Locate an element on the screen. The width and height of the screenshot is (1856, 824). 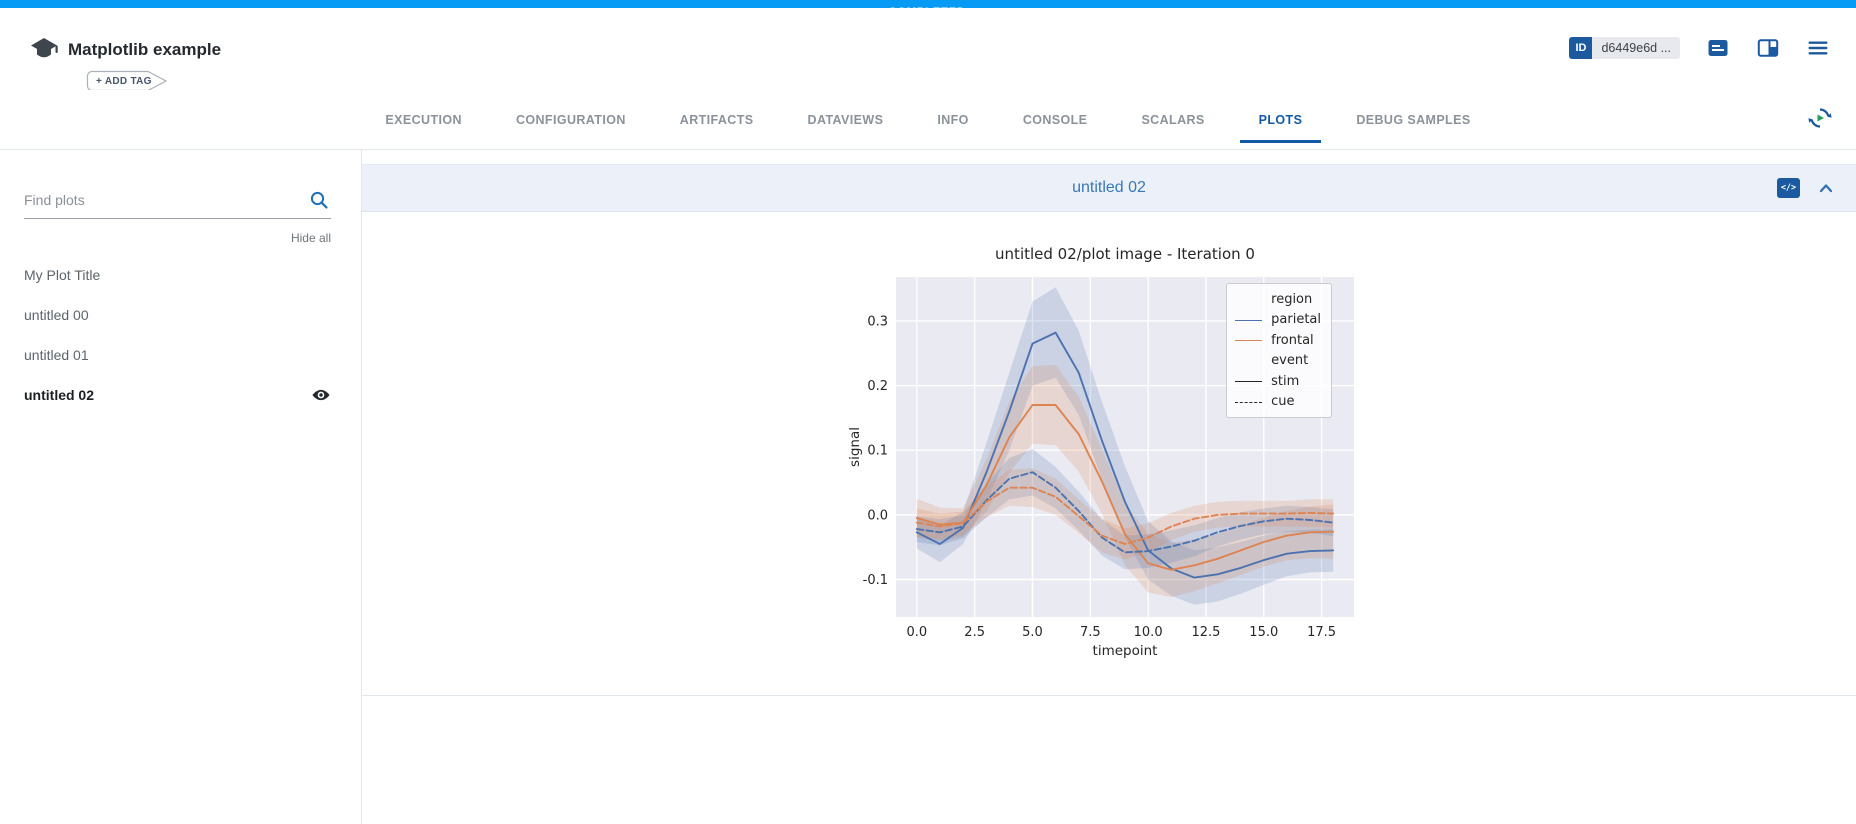
tab-configuration: CONFIGURATION is located at coordinates (570, 119).